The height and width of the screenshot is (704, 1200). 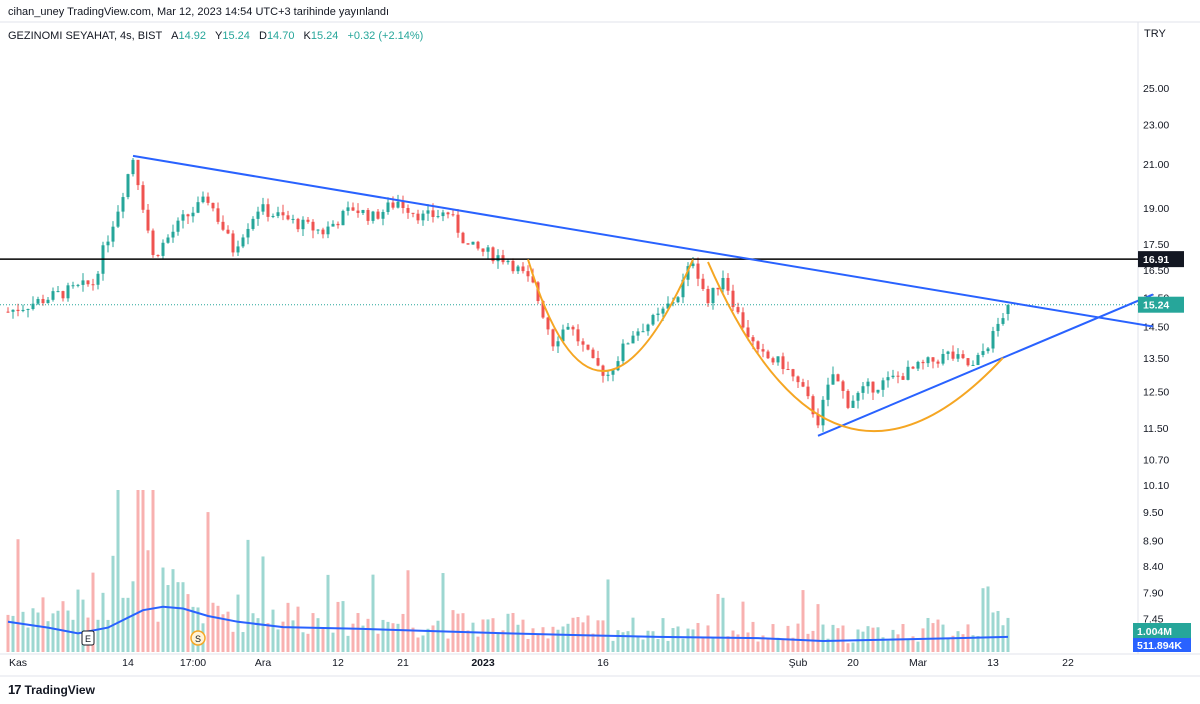 What do you see at coordinates (15, 689) in the screenshot?
I see `tradingview-logo-icon: 17` at bounding box center [15, 689].